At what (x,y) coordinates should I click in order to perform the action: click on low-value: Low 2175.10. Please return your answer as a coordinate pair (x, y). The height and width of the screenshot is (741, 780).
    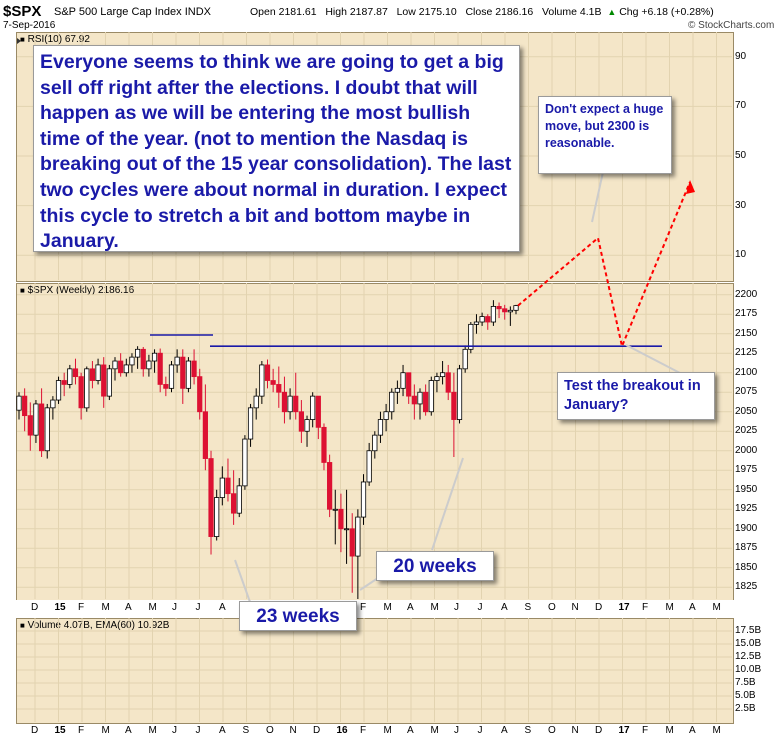
    Looking at the image, I should click on (426, 12).